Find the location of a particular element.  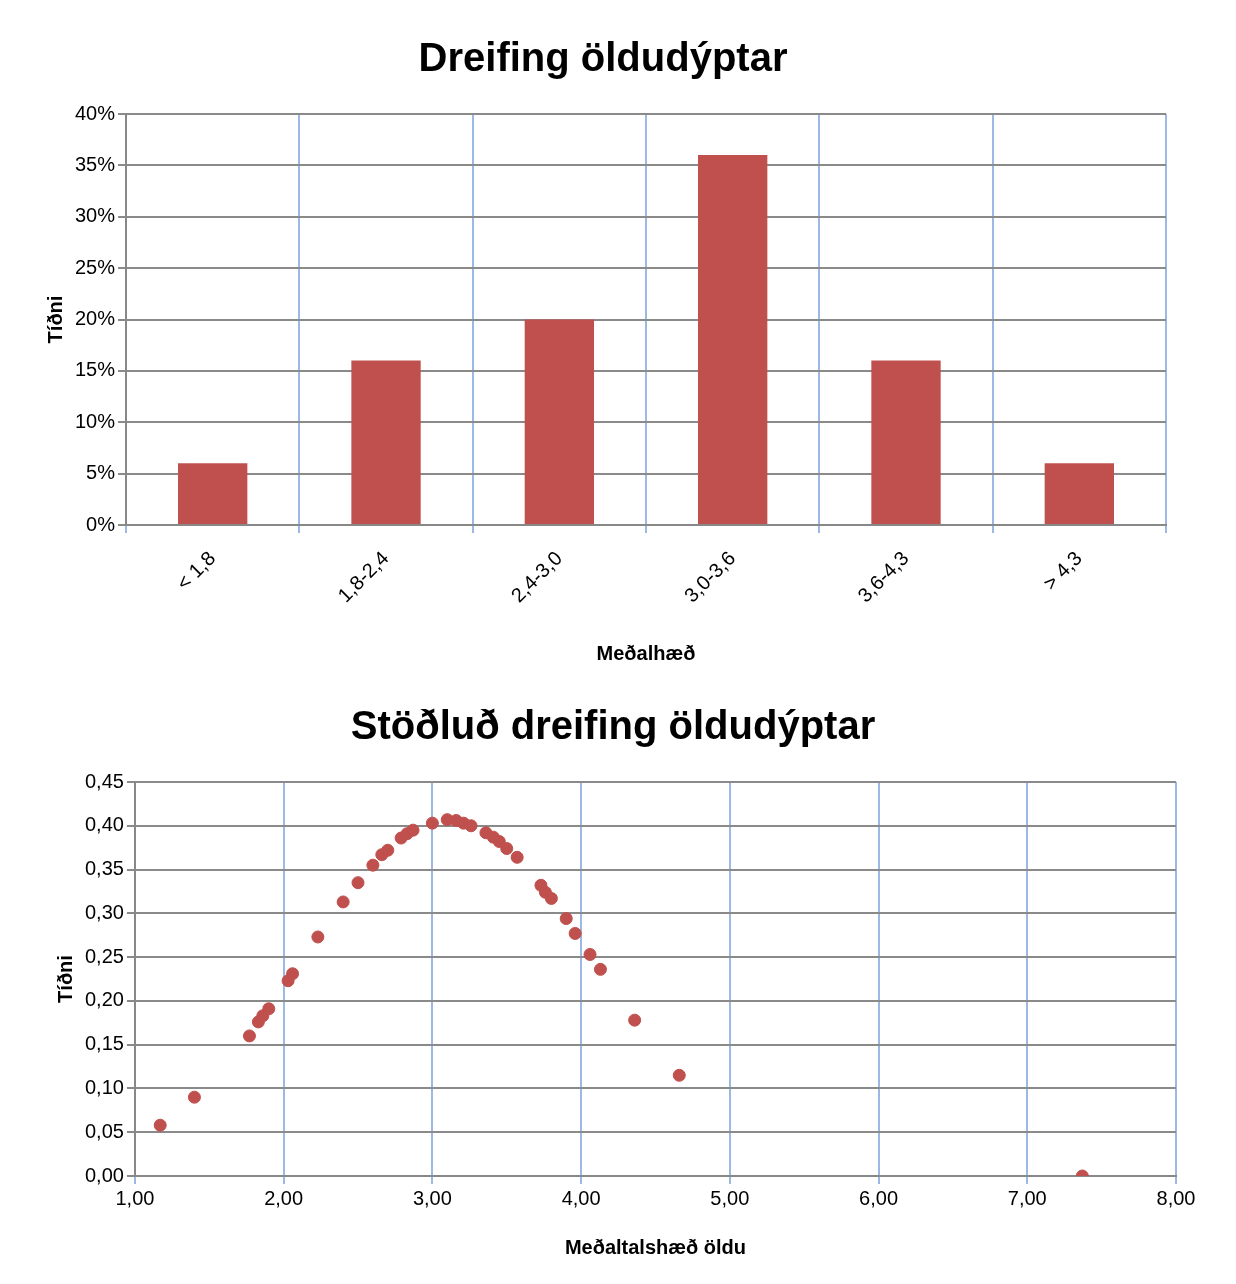

y-tick-label: 0,30 is located at coordinates (104, 911).